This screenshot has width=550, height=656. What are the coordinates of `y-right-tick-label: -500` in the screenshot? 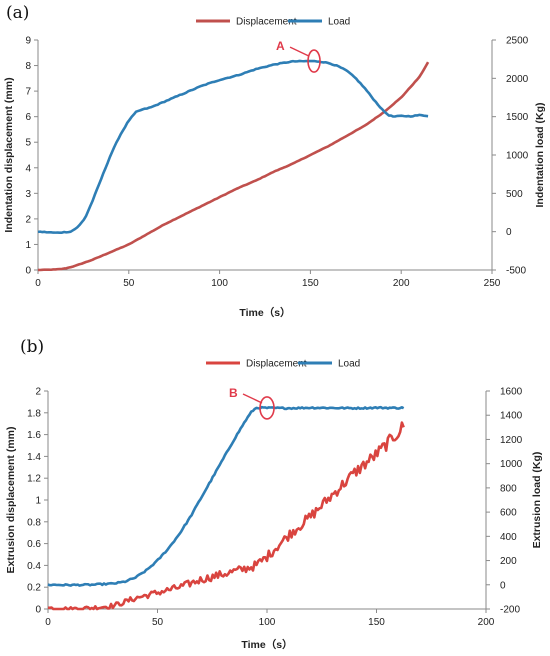 It's located at (516, 271).